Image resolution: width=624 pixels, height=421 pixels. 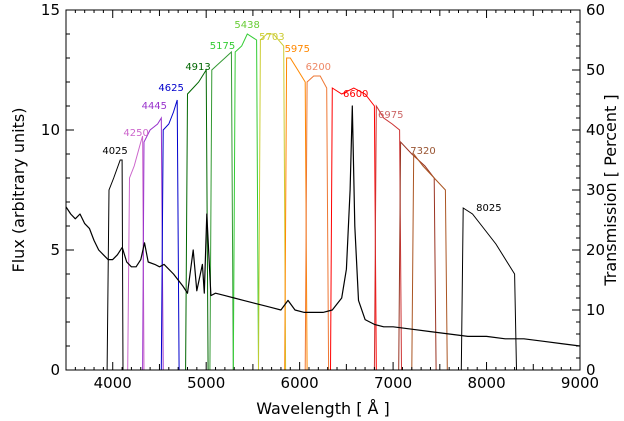 I want to click on filter-label-5703: 5703, so click(x=271, y=37).